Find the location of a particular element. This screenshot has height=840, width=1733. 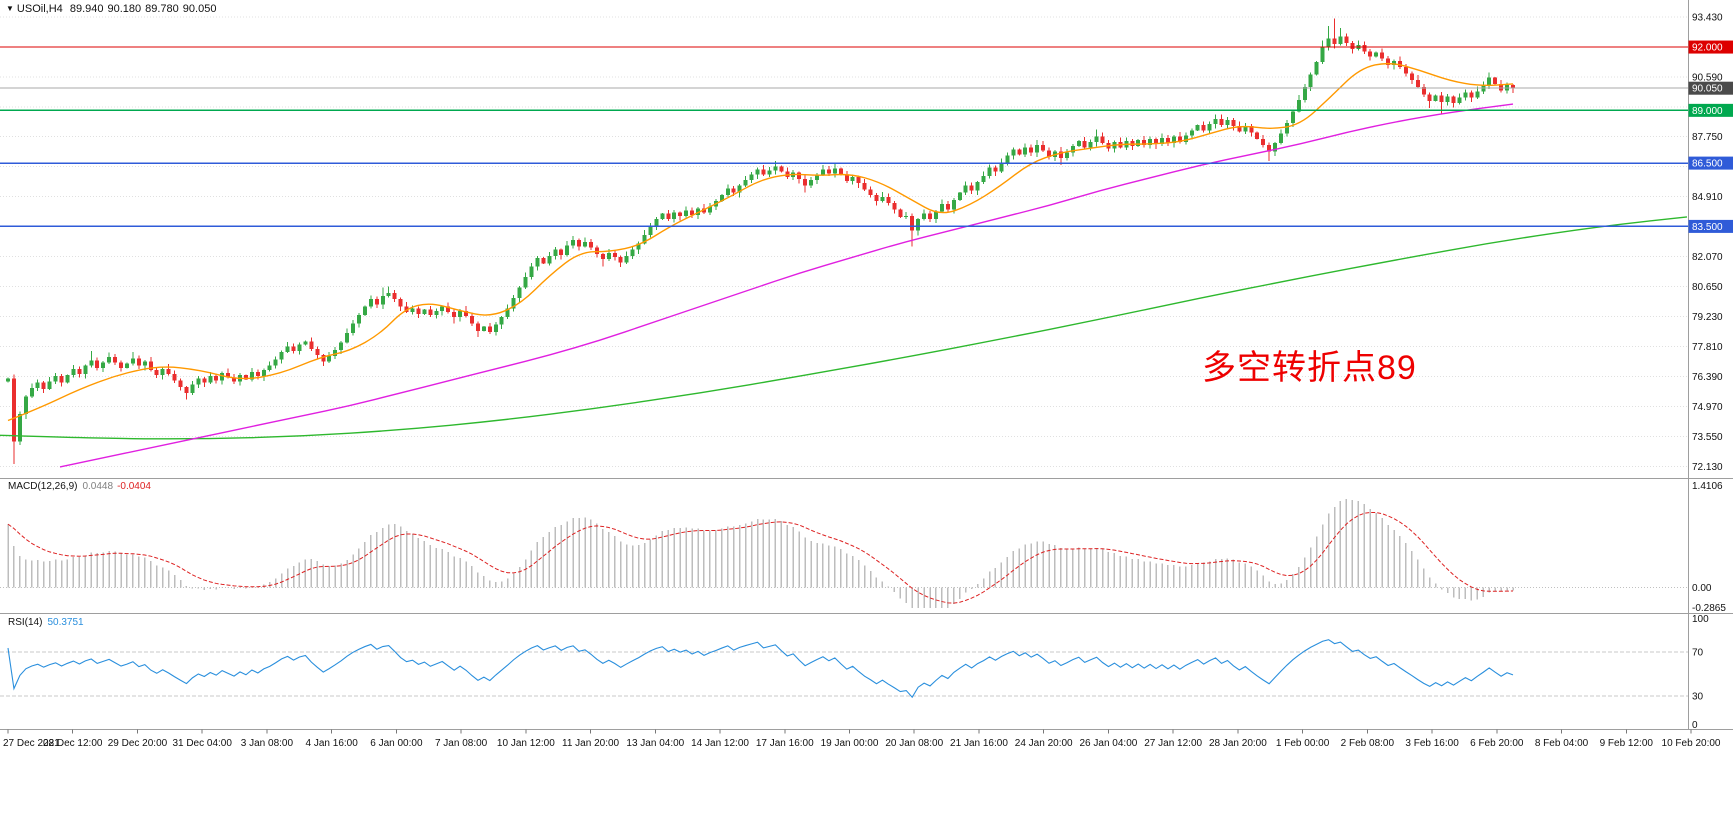

price-tag-label: 83.500 is located at coordinates (1707, 227).